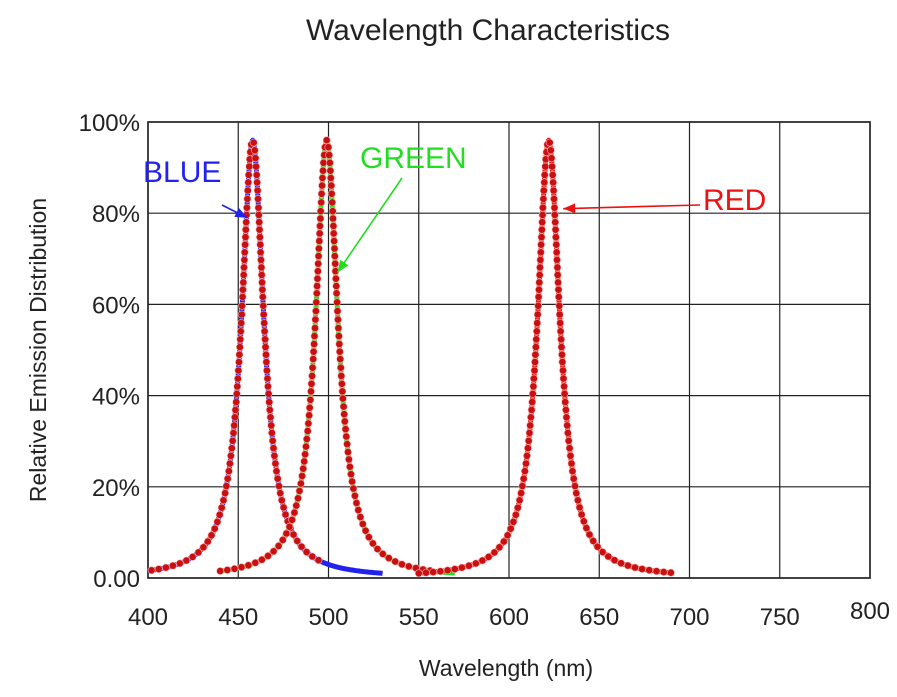 This screenshot has height=697, width=897. What do you see at coordinates (488, 30) in the screenshot?
I see `chart-title: Wavelength Characteristics` at bounding box center [488, 30].